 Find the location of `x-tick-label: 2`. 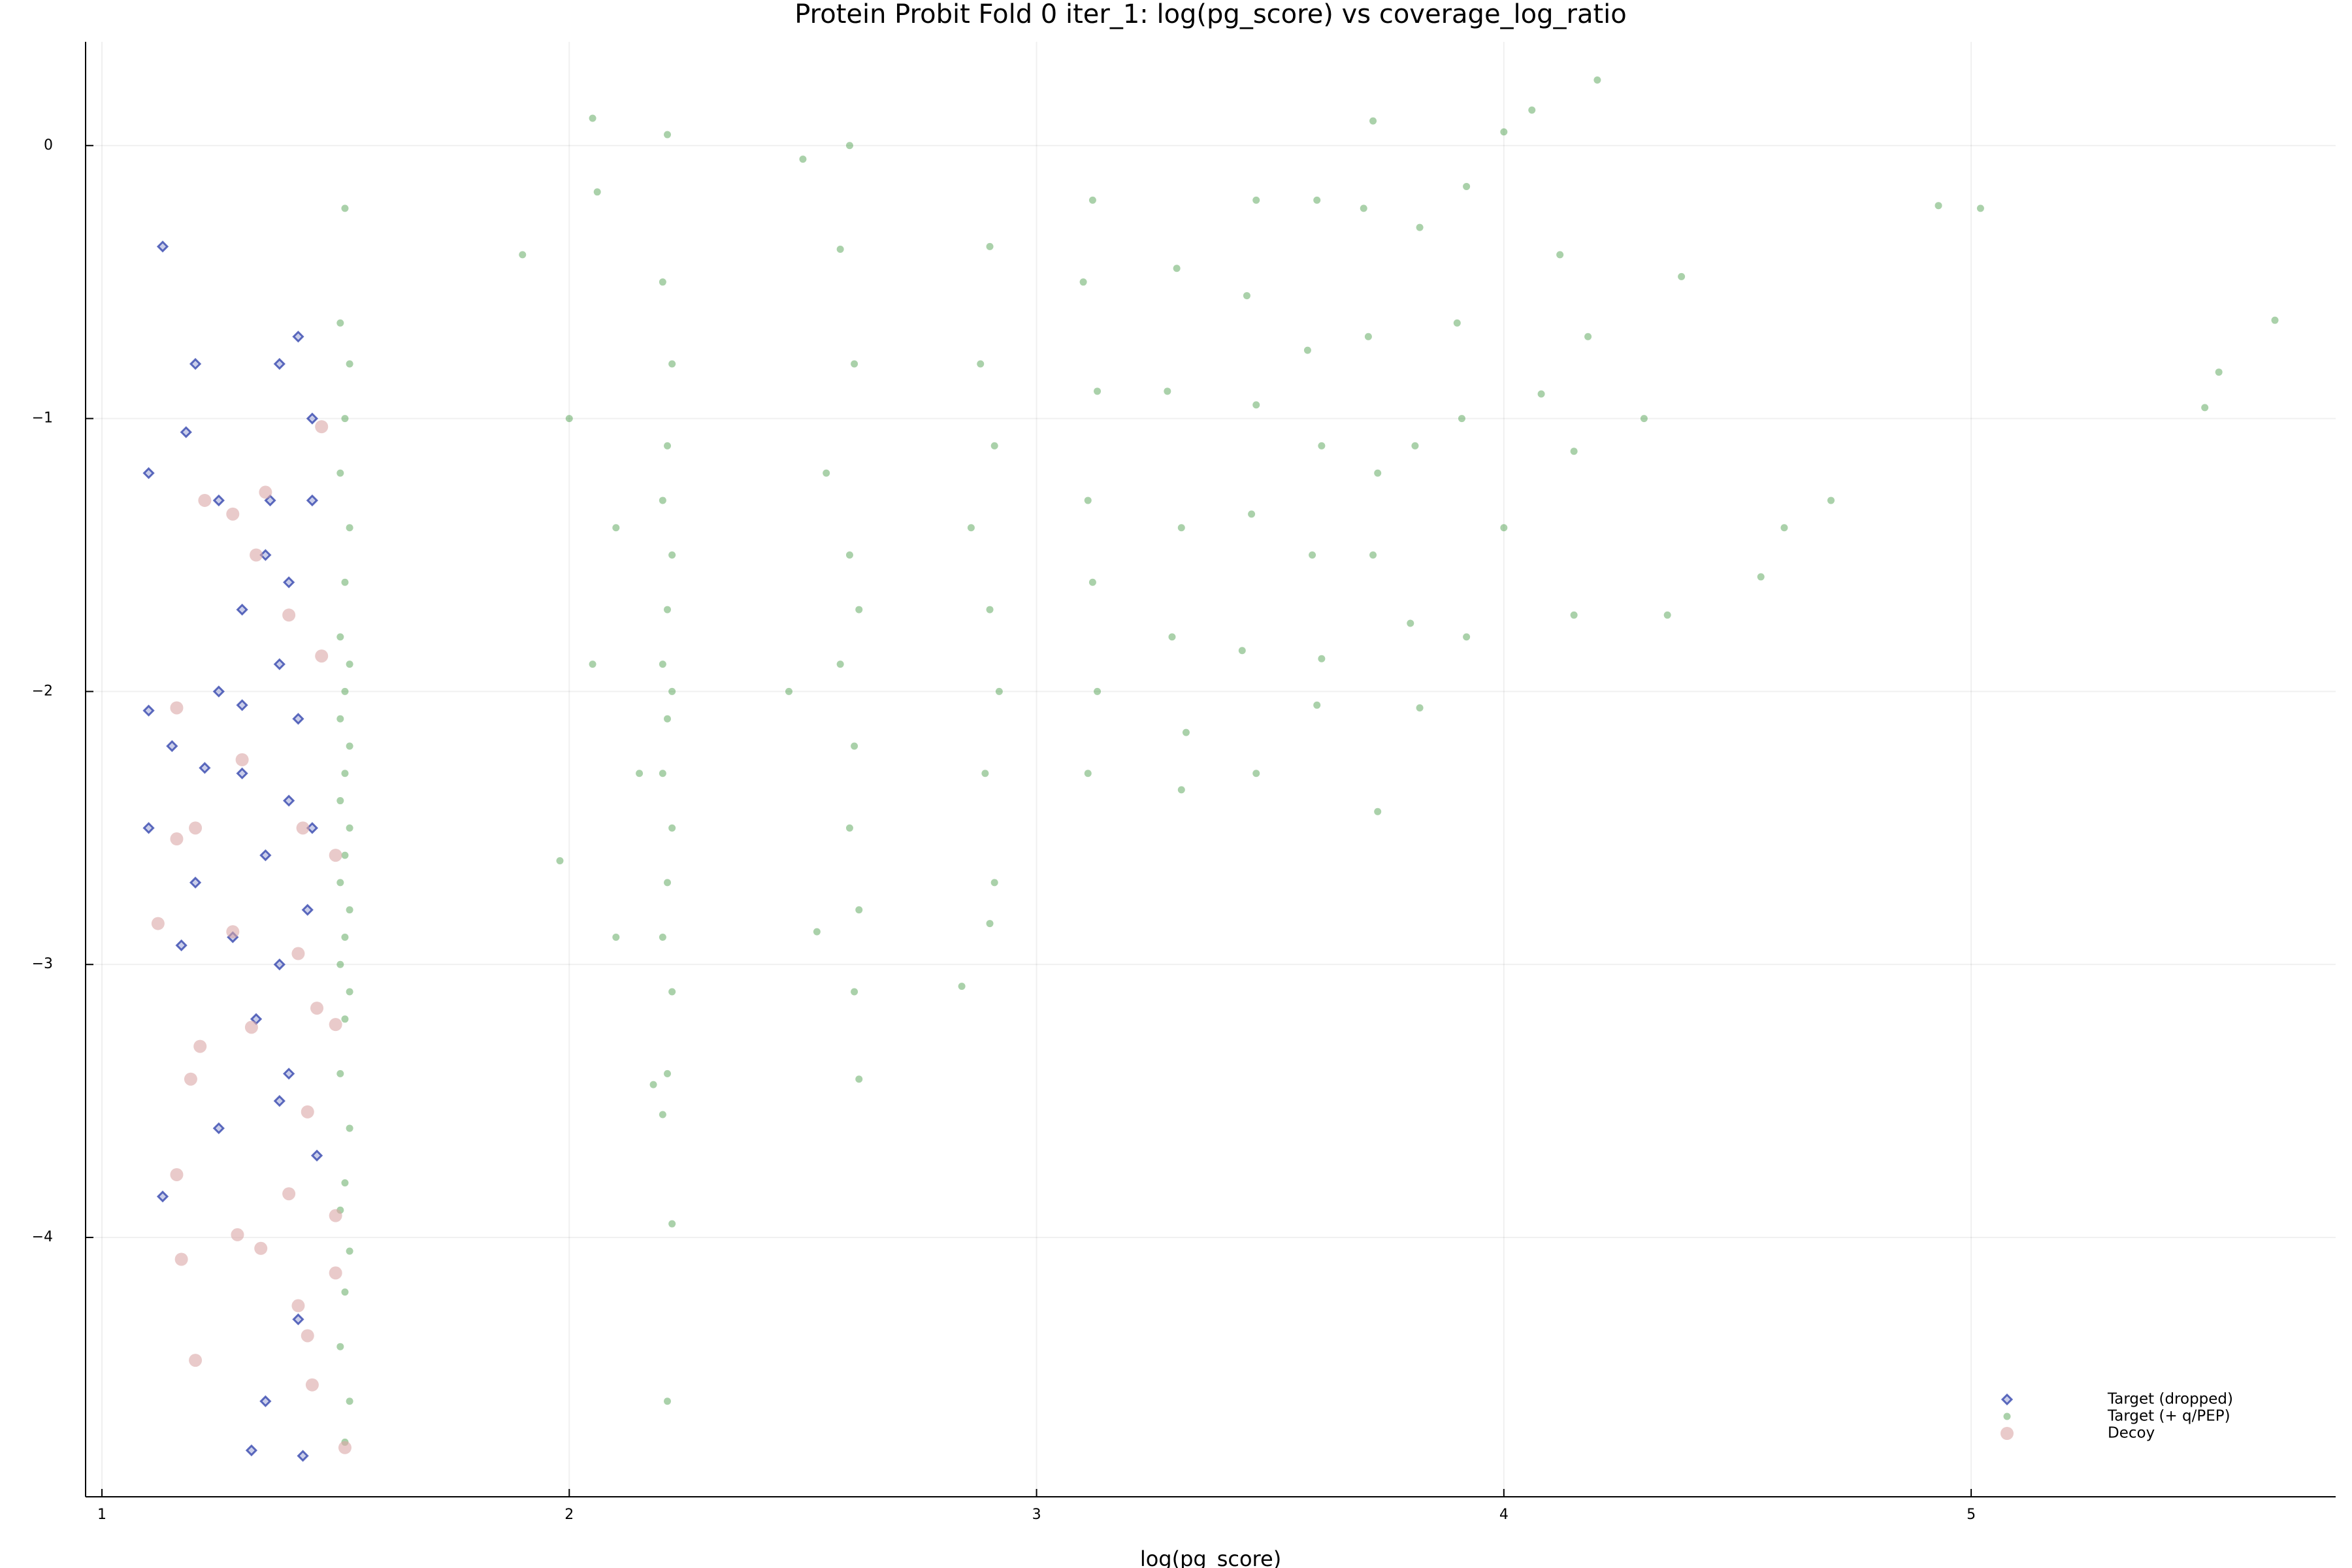

x-tick-label: 2 is located at coordinates (569, 1515).